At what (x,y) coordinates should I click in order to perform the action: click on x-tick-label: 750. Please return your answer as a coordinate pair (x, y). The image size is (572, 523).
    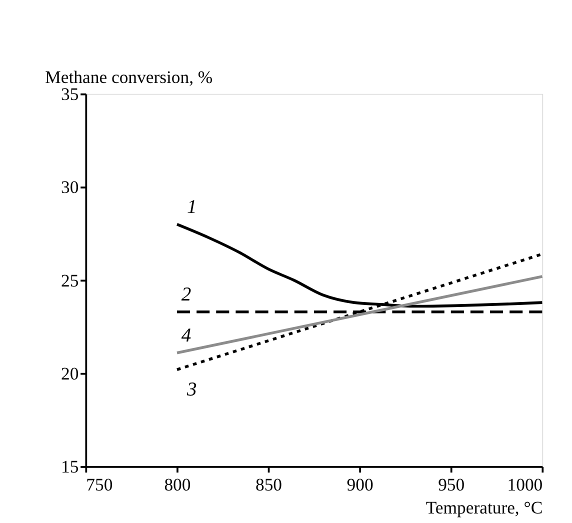
    Looking at the image, I should click on (99, 484).